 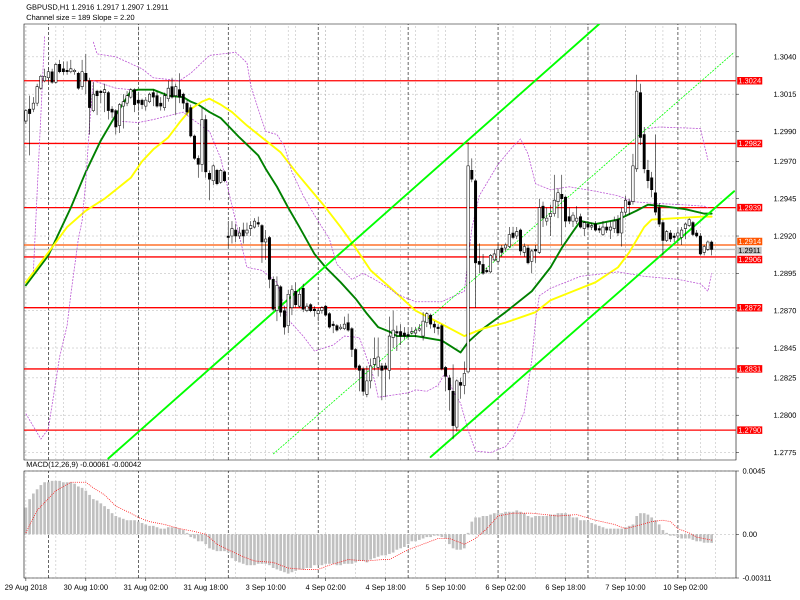 What do you see at coordinates (39, 154) in the screenshot?
I see `line-series` at bounding box center [39, 154].